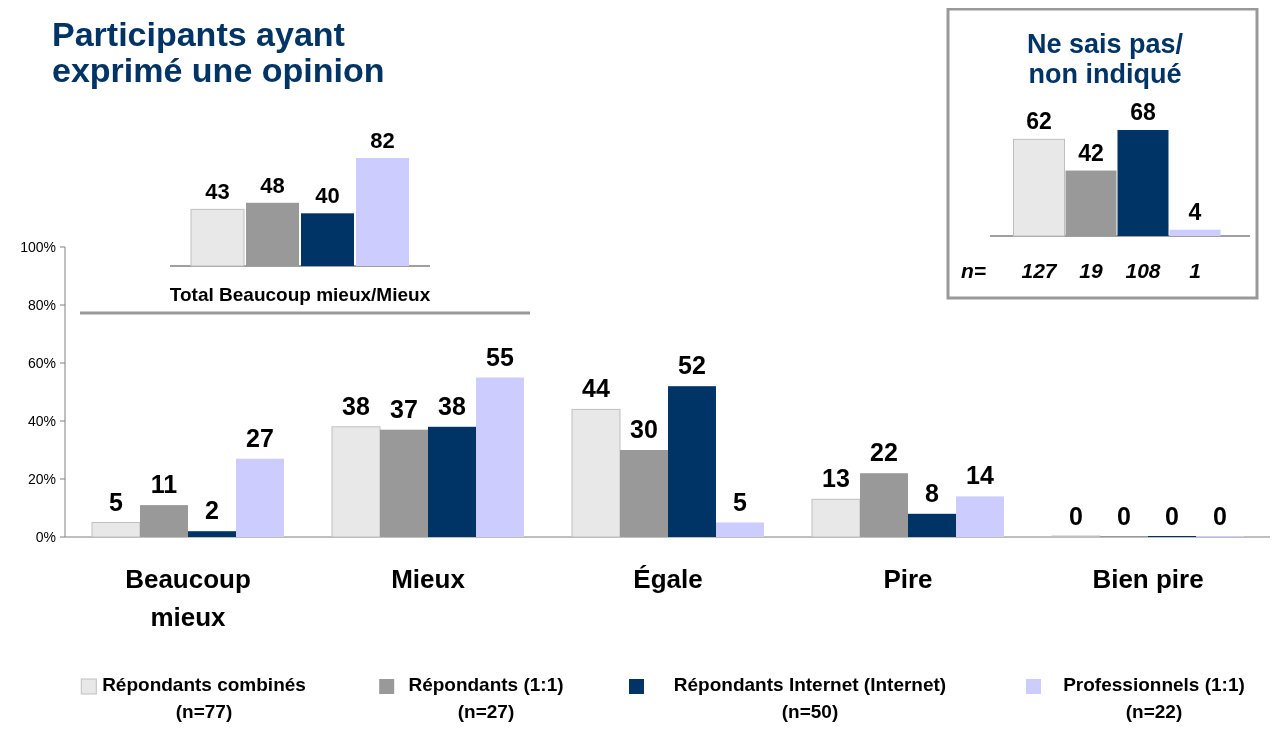  I want to click on y-tick-label: 20%, so click(41, 478).